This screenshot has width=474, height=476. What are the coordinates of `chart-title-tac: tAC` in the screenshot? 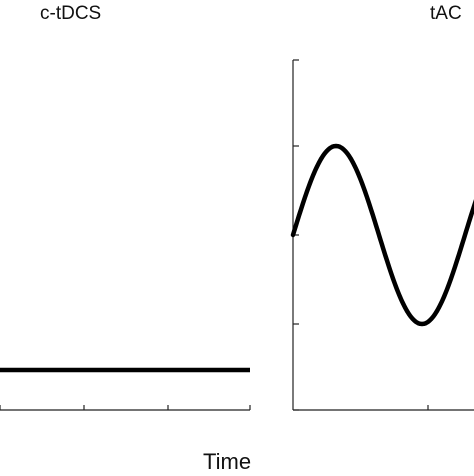 It's located at (446, 13).